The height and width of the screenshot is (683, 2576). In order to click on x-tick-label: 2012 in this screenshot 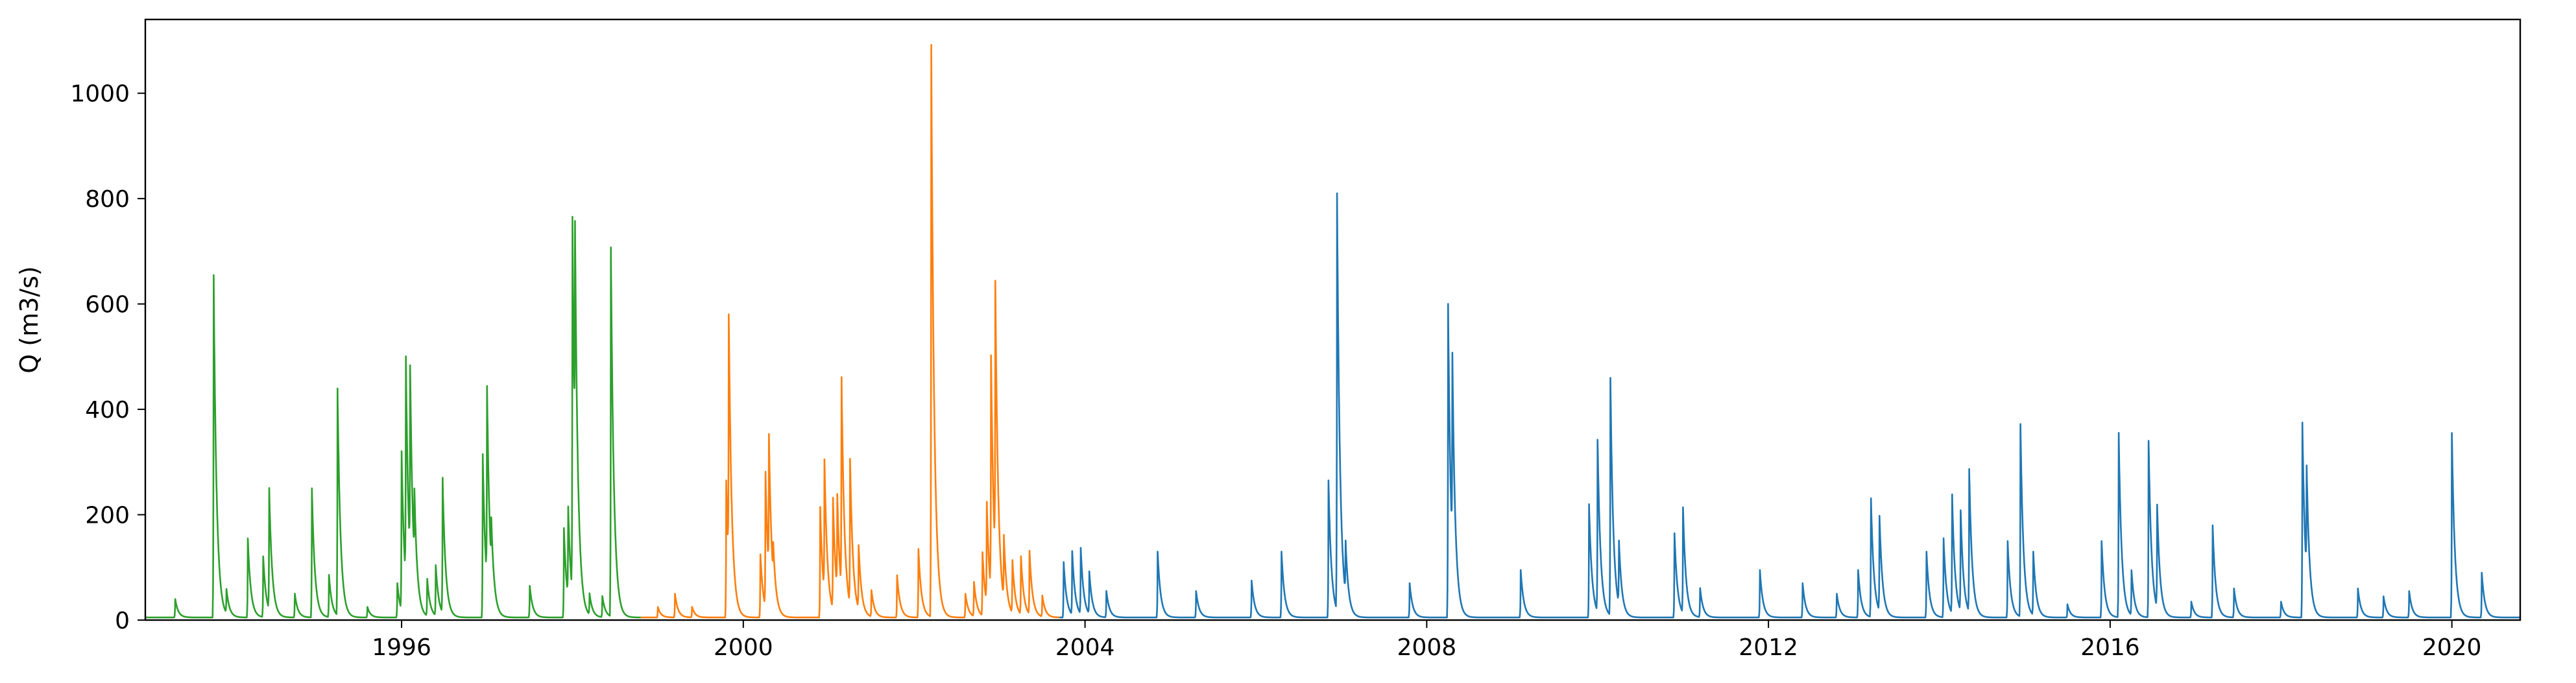, I will do `click(1768, 647)`.